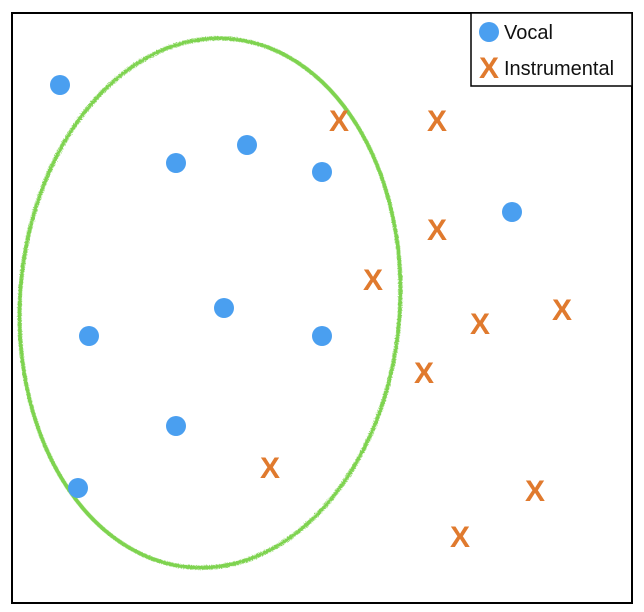 This screenshot has height=612, width=644. I want to click on point-instrumental-5: X, so click(480, 324).